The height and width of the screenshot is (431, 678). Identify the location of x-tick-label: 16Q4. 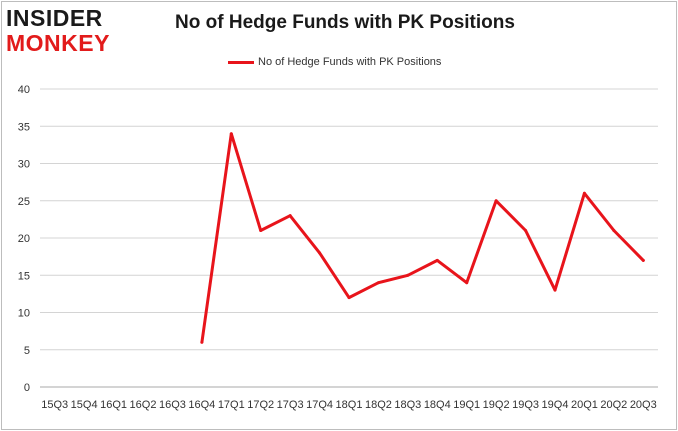
(201, 405).